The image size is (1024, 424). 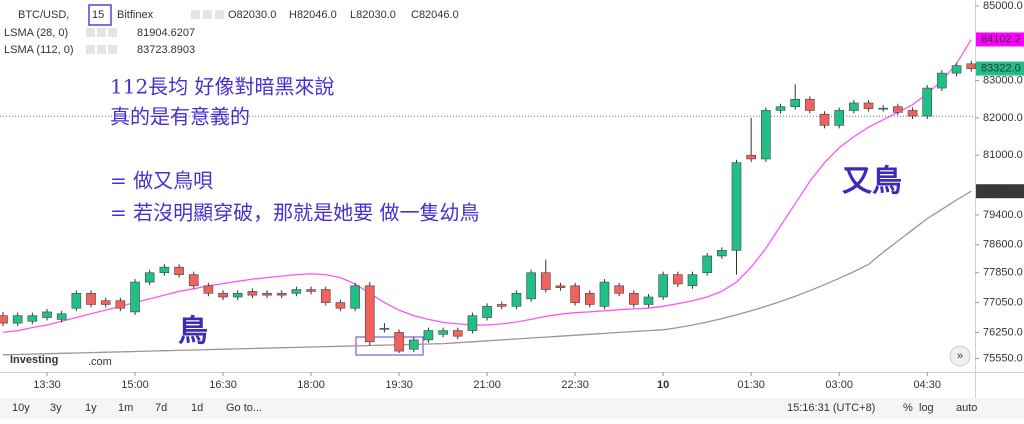 What do you see at coordinates (872, 181) in the screenshot?
I see `annotation: 又鳥` at bounding box center [872, 181].